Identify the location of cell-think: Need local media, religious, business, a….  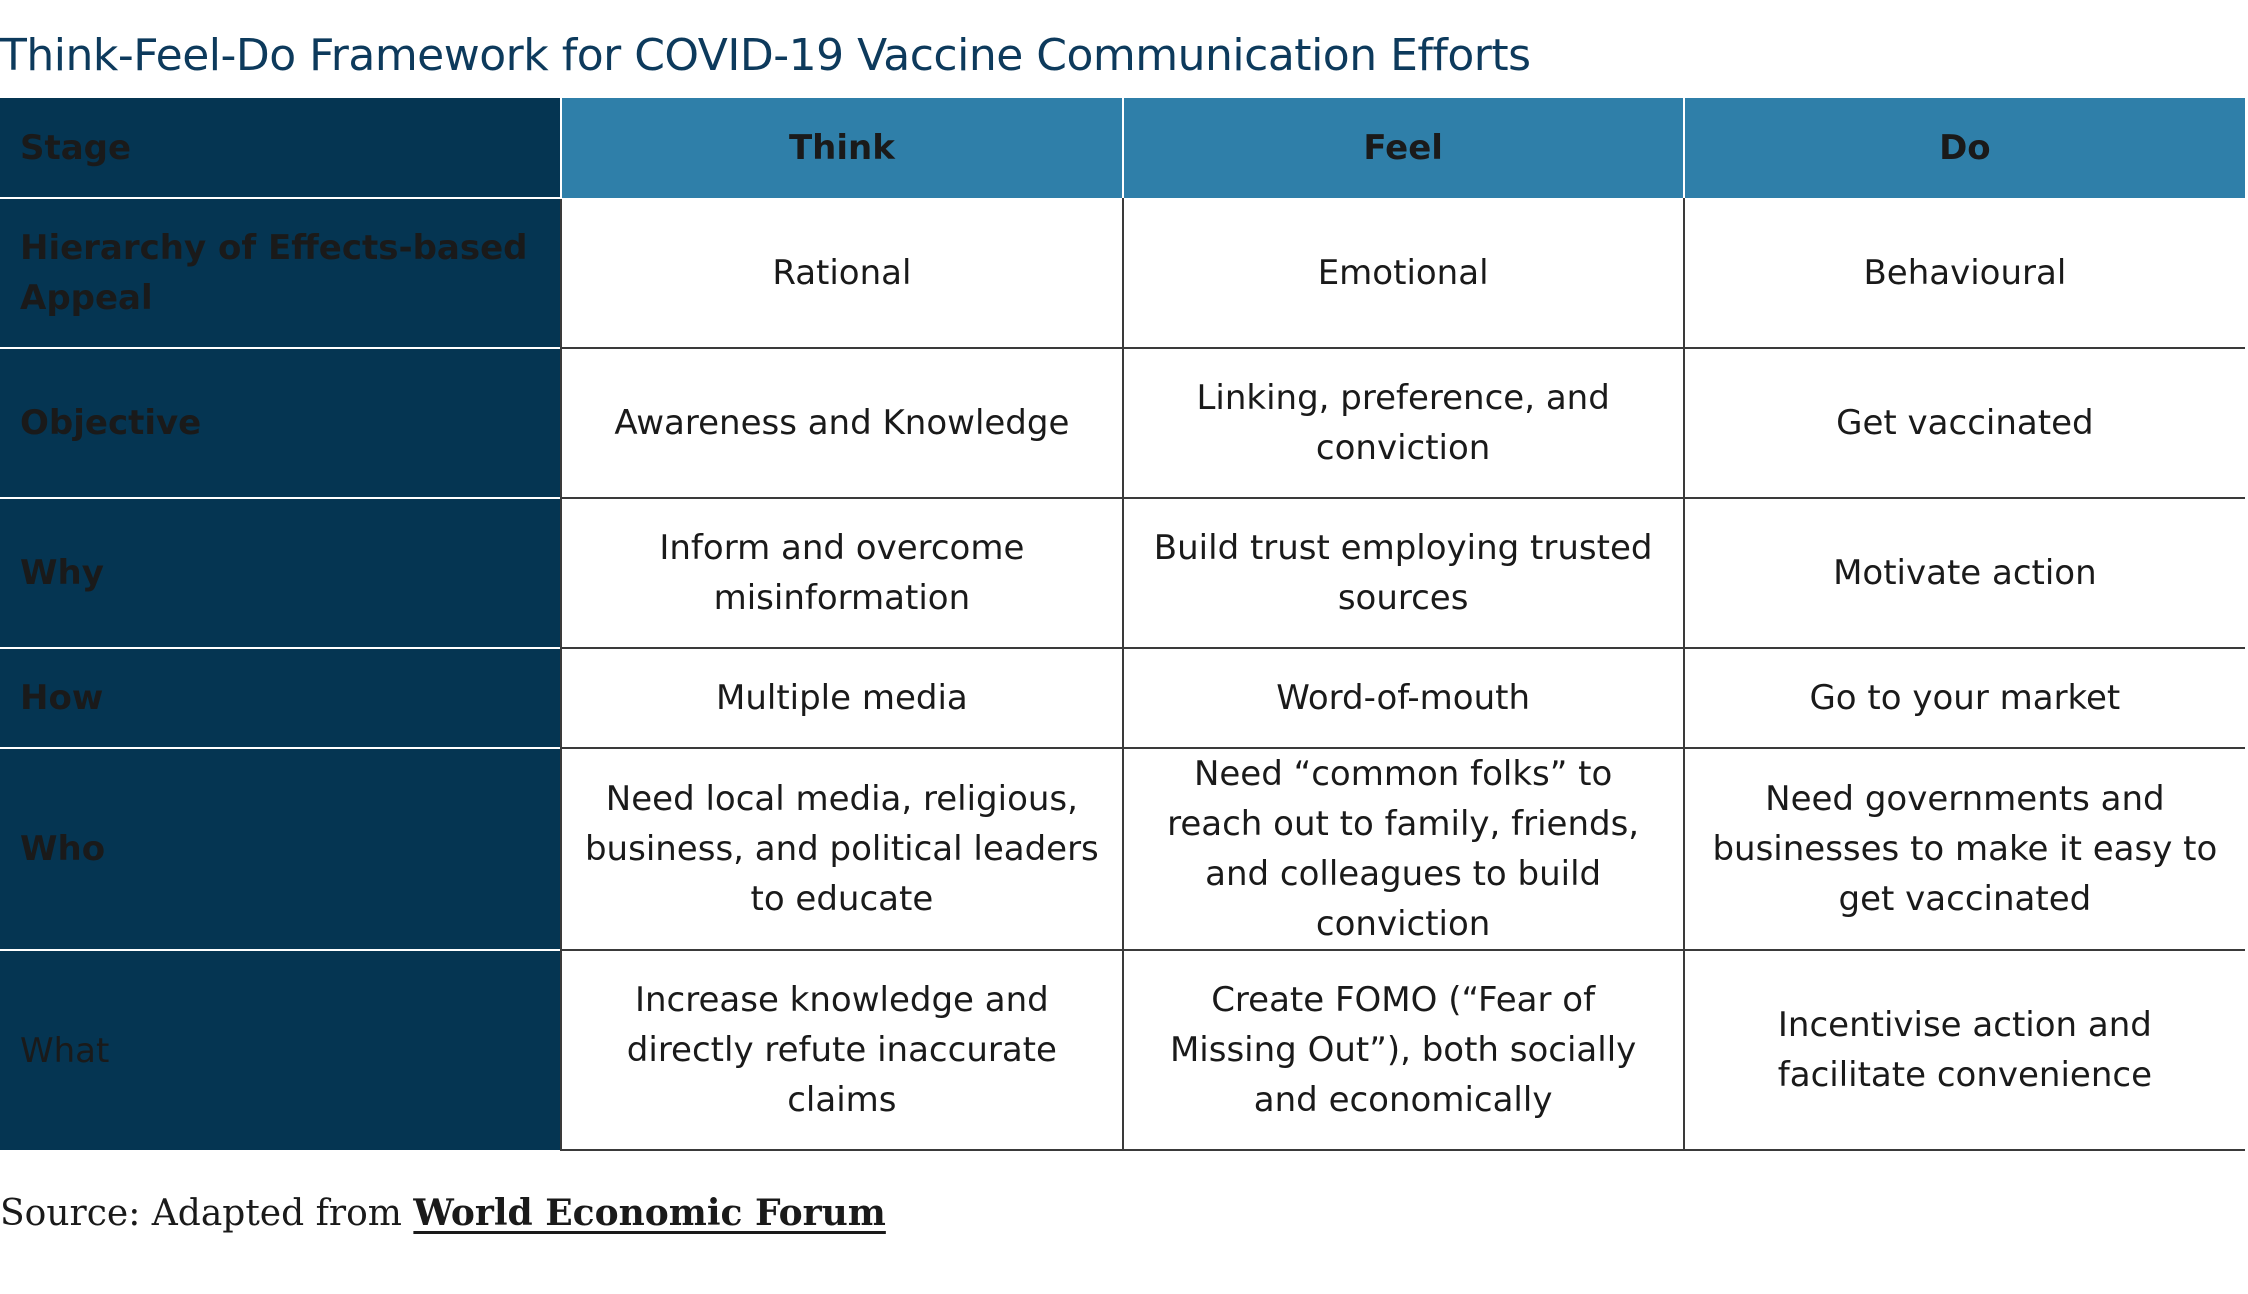
(841, 849).